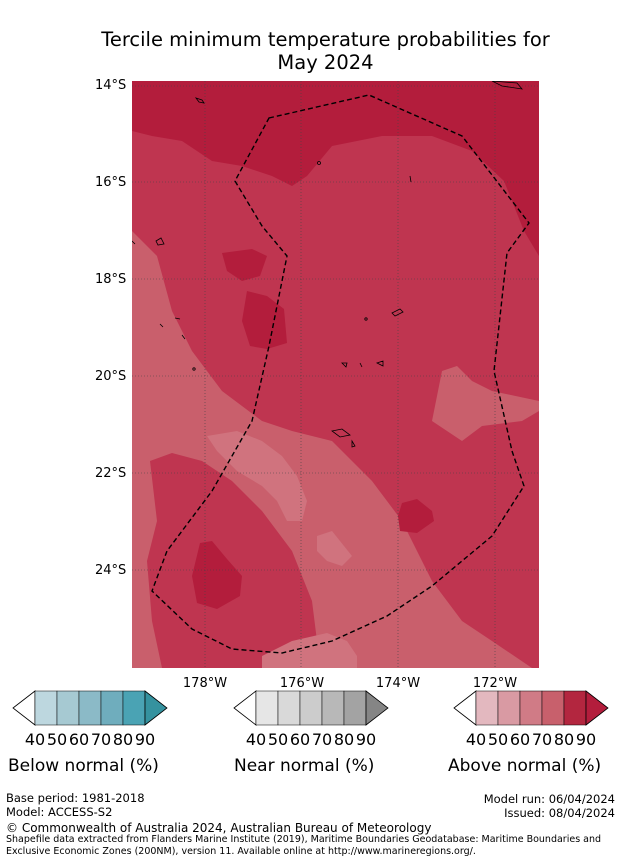 The height and width of the screenshot is (862, 621). What do you see at coordinates (334, 548) in the screenshot?
I see `region-50-south` at bounding box center [334, 548].